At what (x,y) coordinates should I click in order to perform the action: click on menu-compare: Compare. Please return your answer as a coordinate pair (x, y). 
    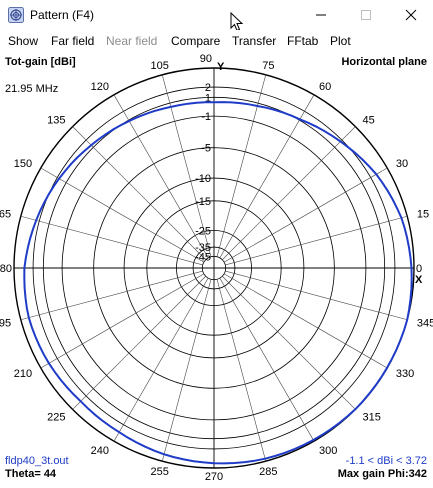
    Looking at the image, I should click on (196, 41).